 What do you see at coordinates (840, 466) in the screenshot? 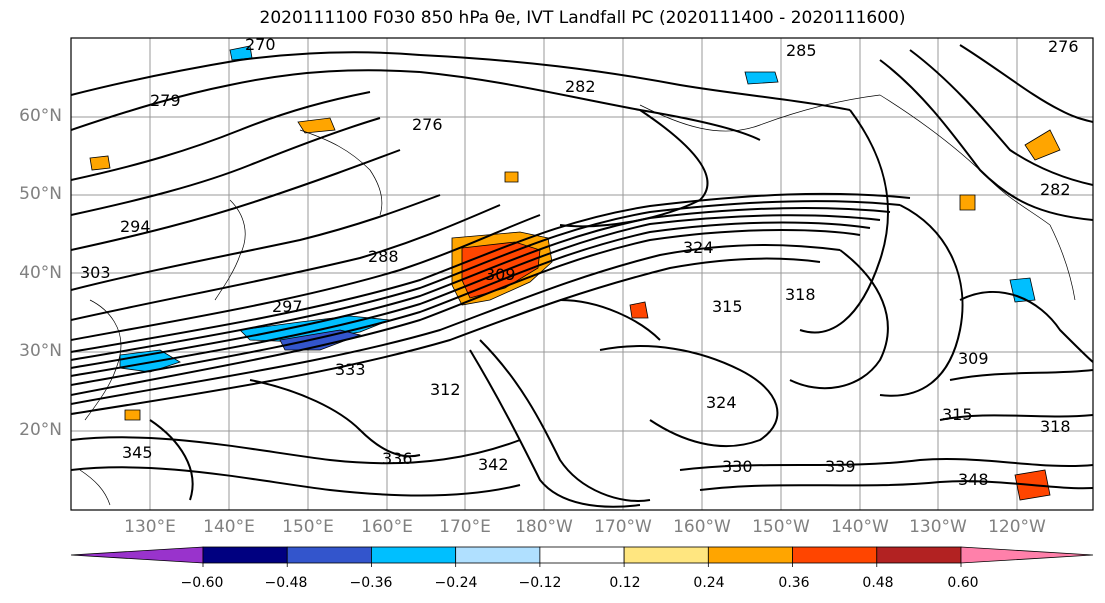
I see `contour-label: 339` at bounding box center [840, 466].